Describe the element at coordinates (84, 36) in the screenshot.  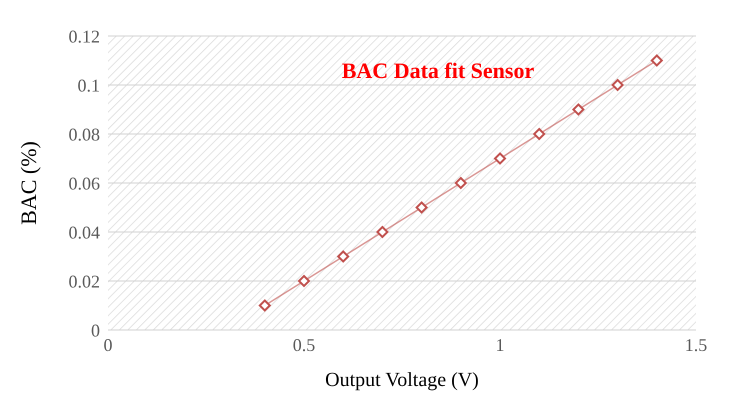
I see `y-tick-label: 0.12` at that location.